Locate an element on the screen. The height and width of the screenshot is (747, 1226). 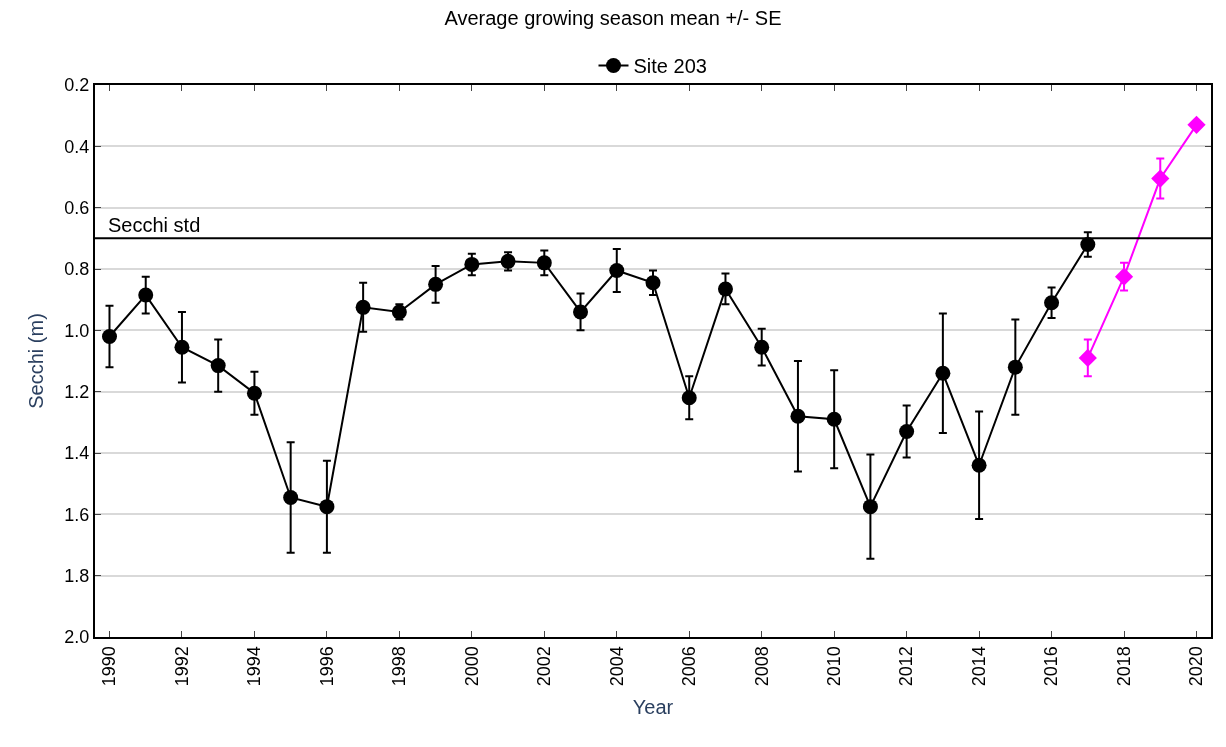
y-tick-label: 0.8 is located at coordinates (77, 269).